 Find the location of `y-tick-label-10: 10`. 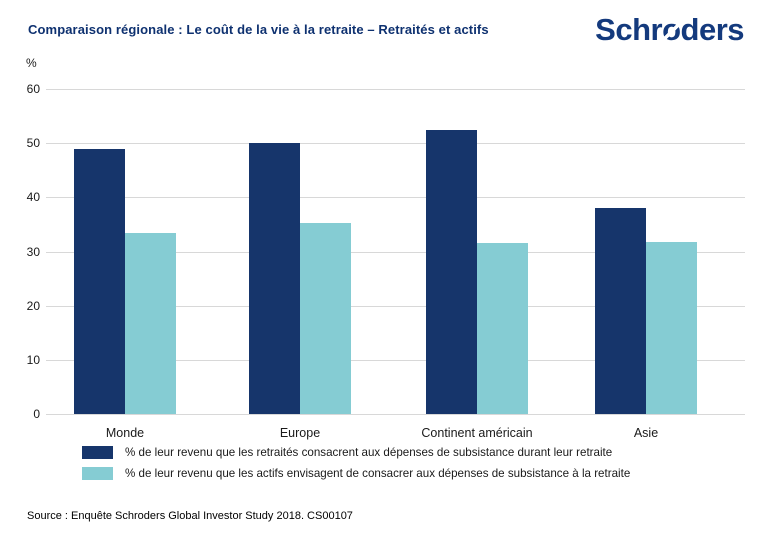

y-tick-label-10: 10 is located at coordinates (33, 359).